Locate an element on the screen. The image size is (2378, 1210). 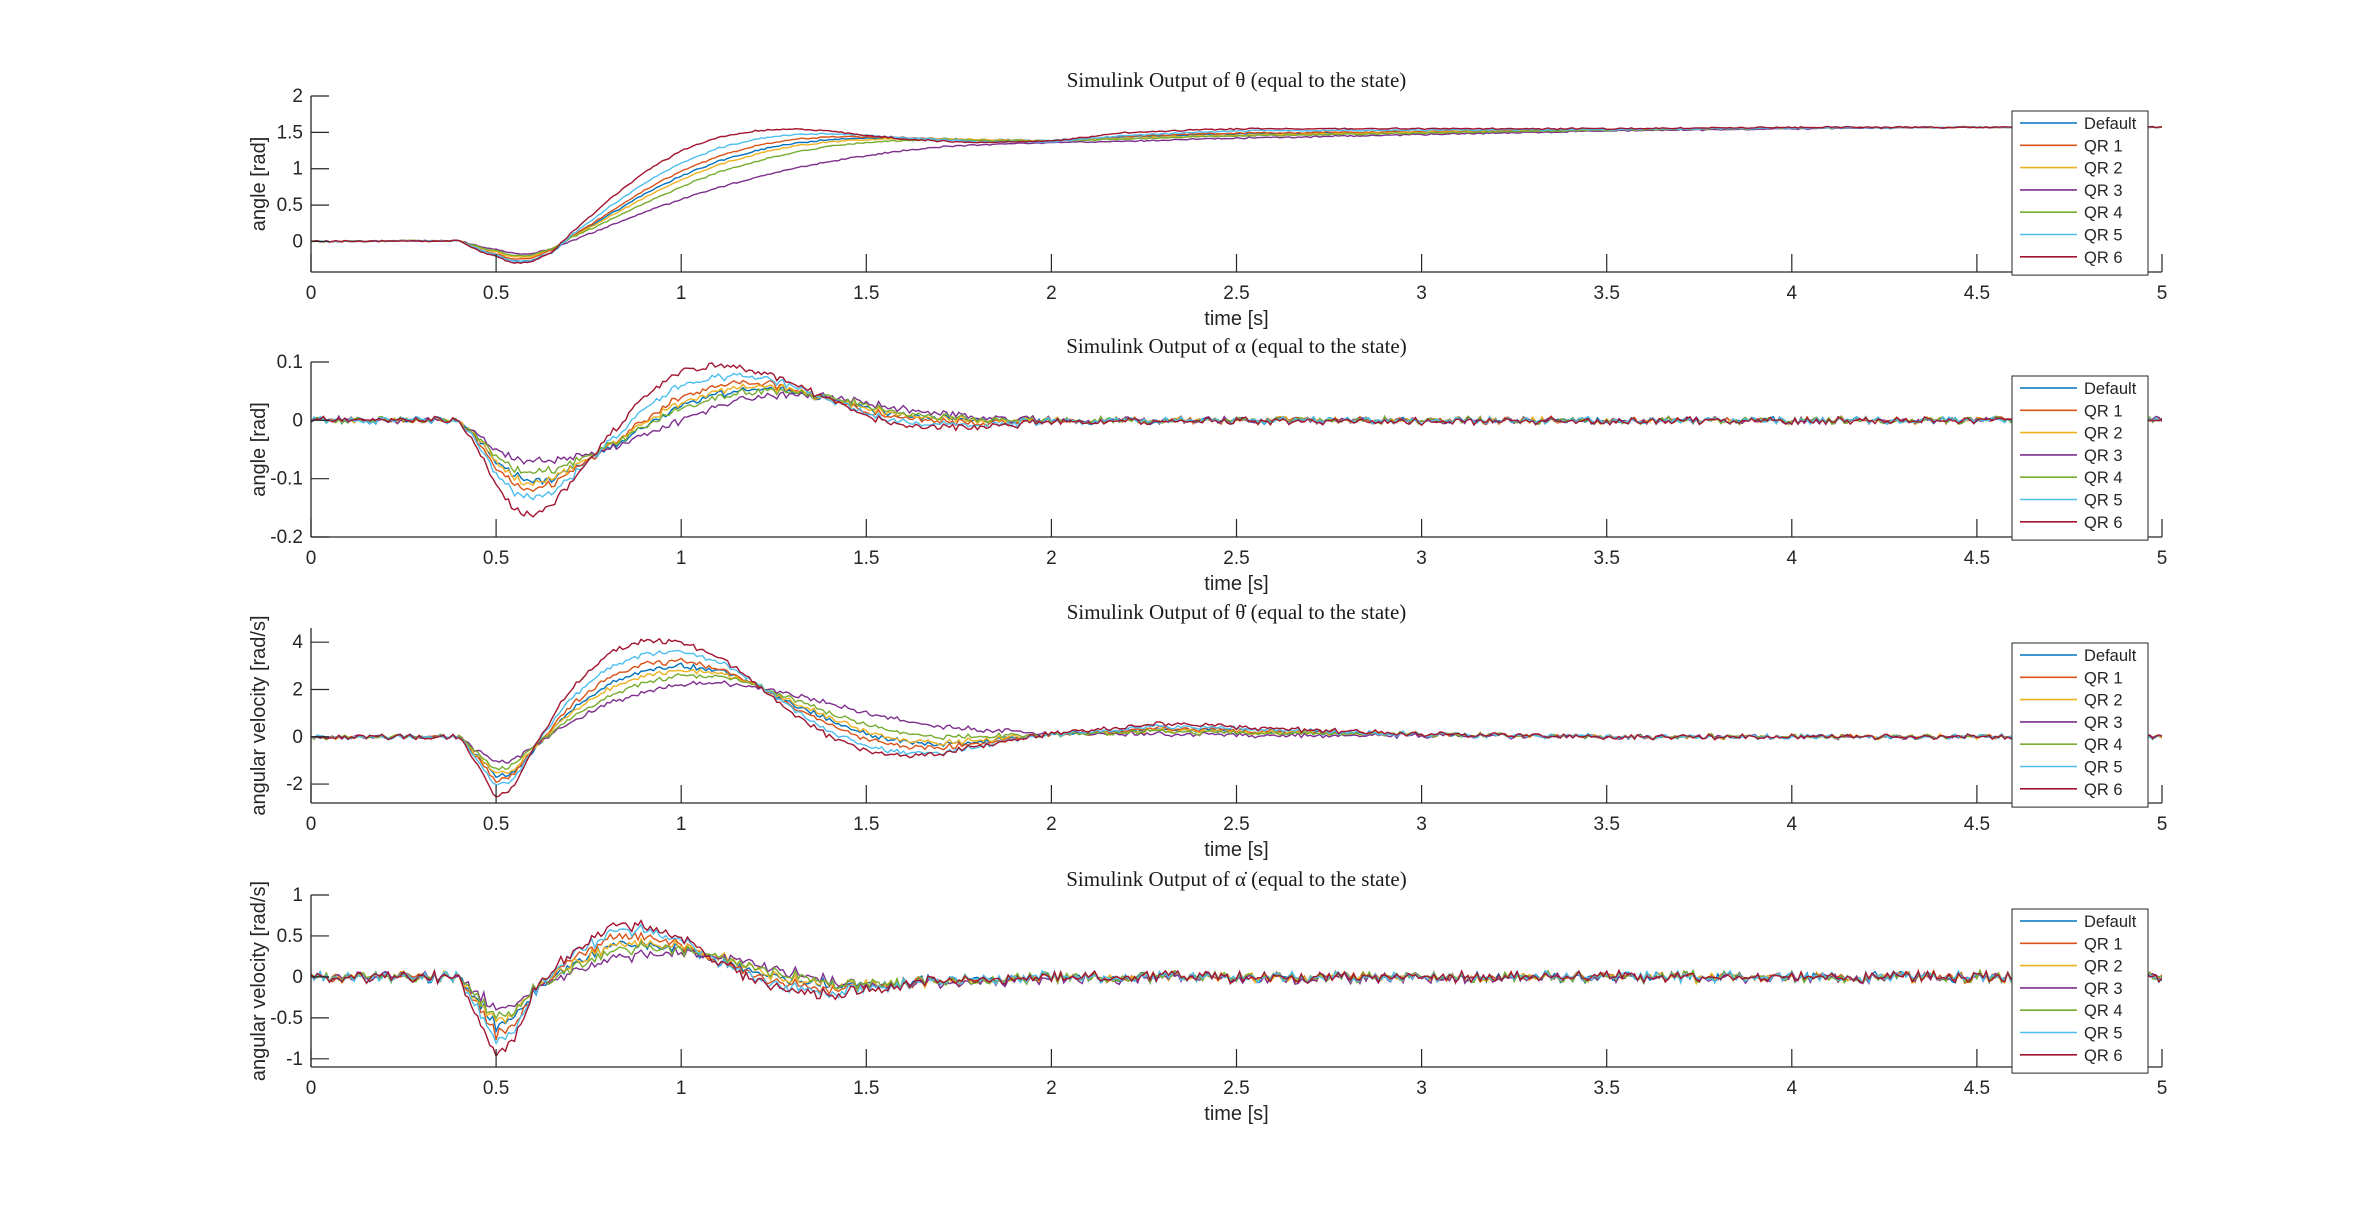
y-tick-label: 0.5 is located at coordinates (290, 936).